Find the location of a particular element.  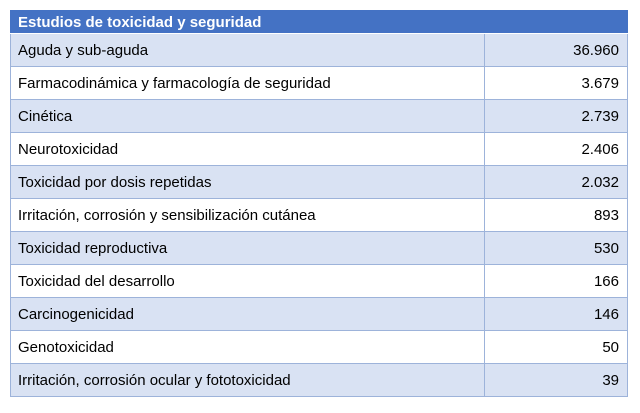

row-value: 2.406 is located at coordinates (556, 149).